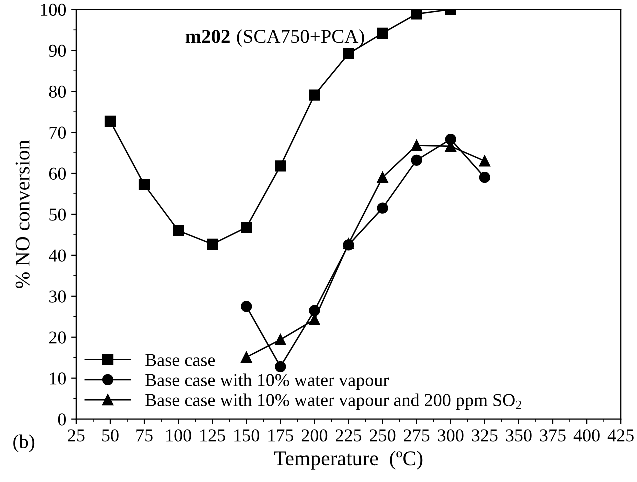  Describe the element at coordinates (348, 460) in the screenshot. I see `x-axis-title: Temperature (ºC)` at that location.